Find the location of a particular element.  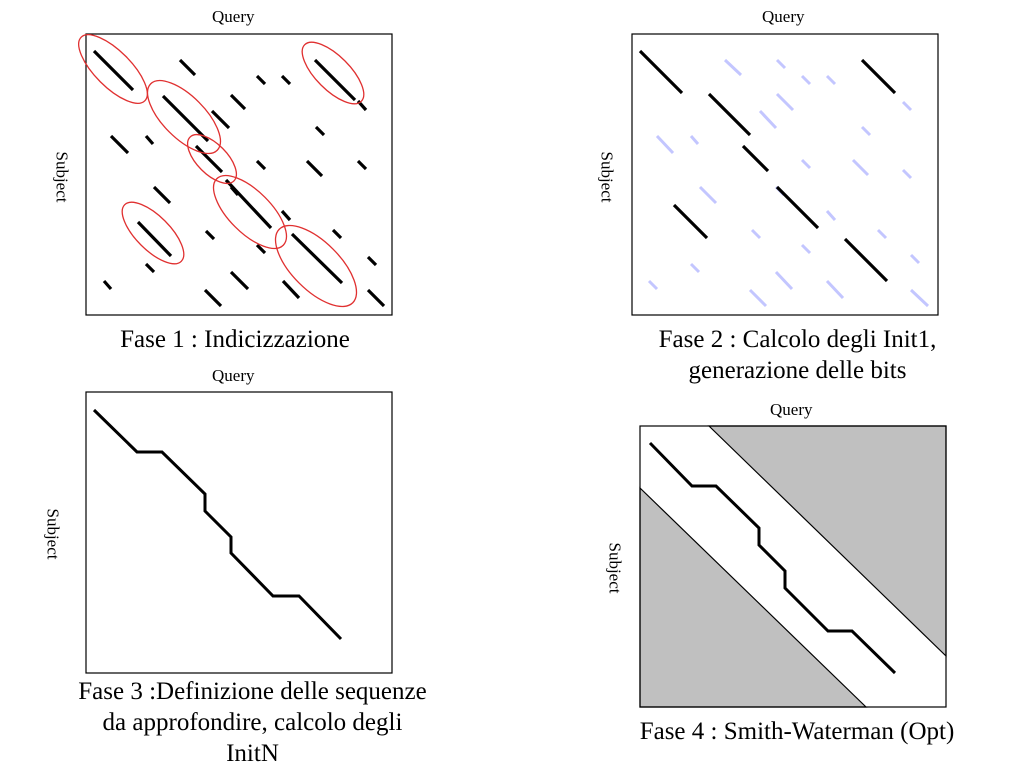

panel2-caption-line-1: Fase 2 : Calcolo degli Init1, is located at coordinates (797, 339).